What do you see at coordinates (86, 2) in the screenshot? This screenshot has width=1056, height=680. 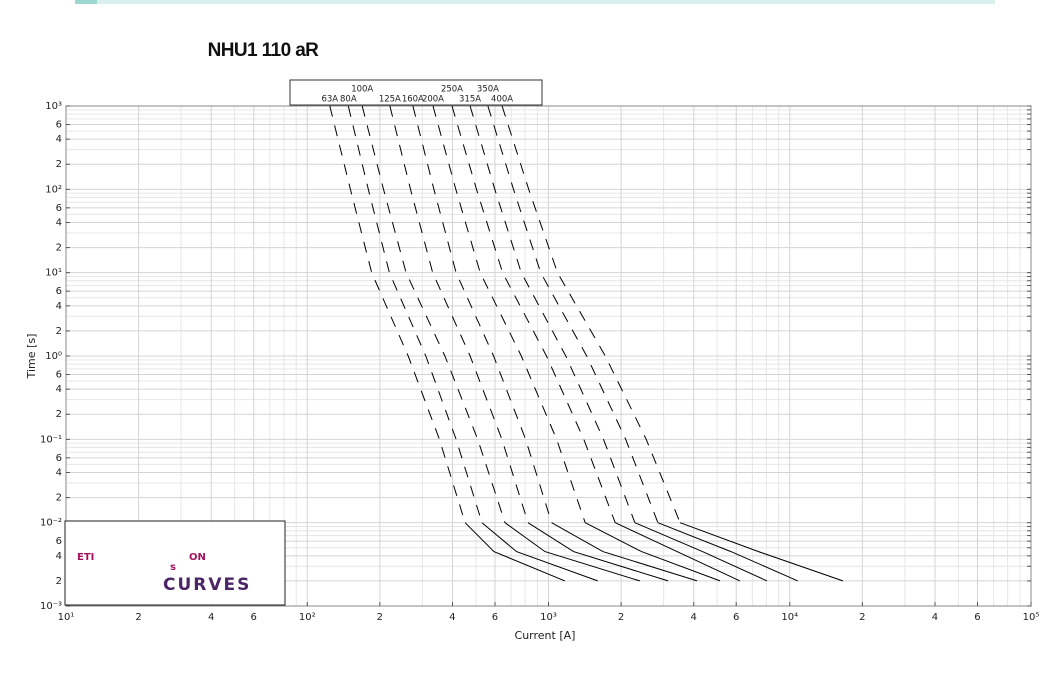 I see `top-bar-accent` at bounding box center [86, 2].